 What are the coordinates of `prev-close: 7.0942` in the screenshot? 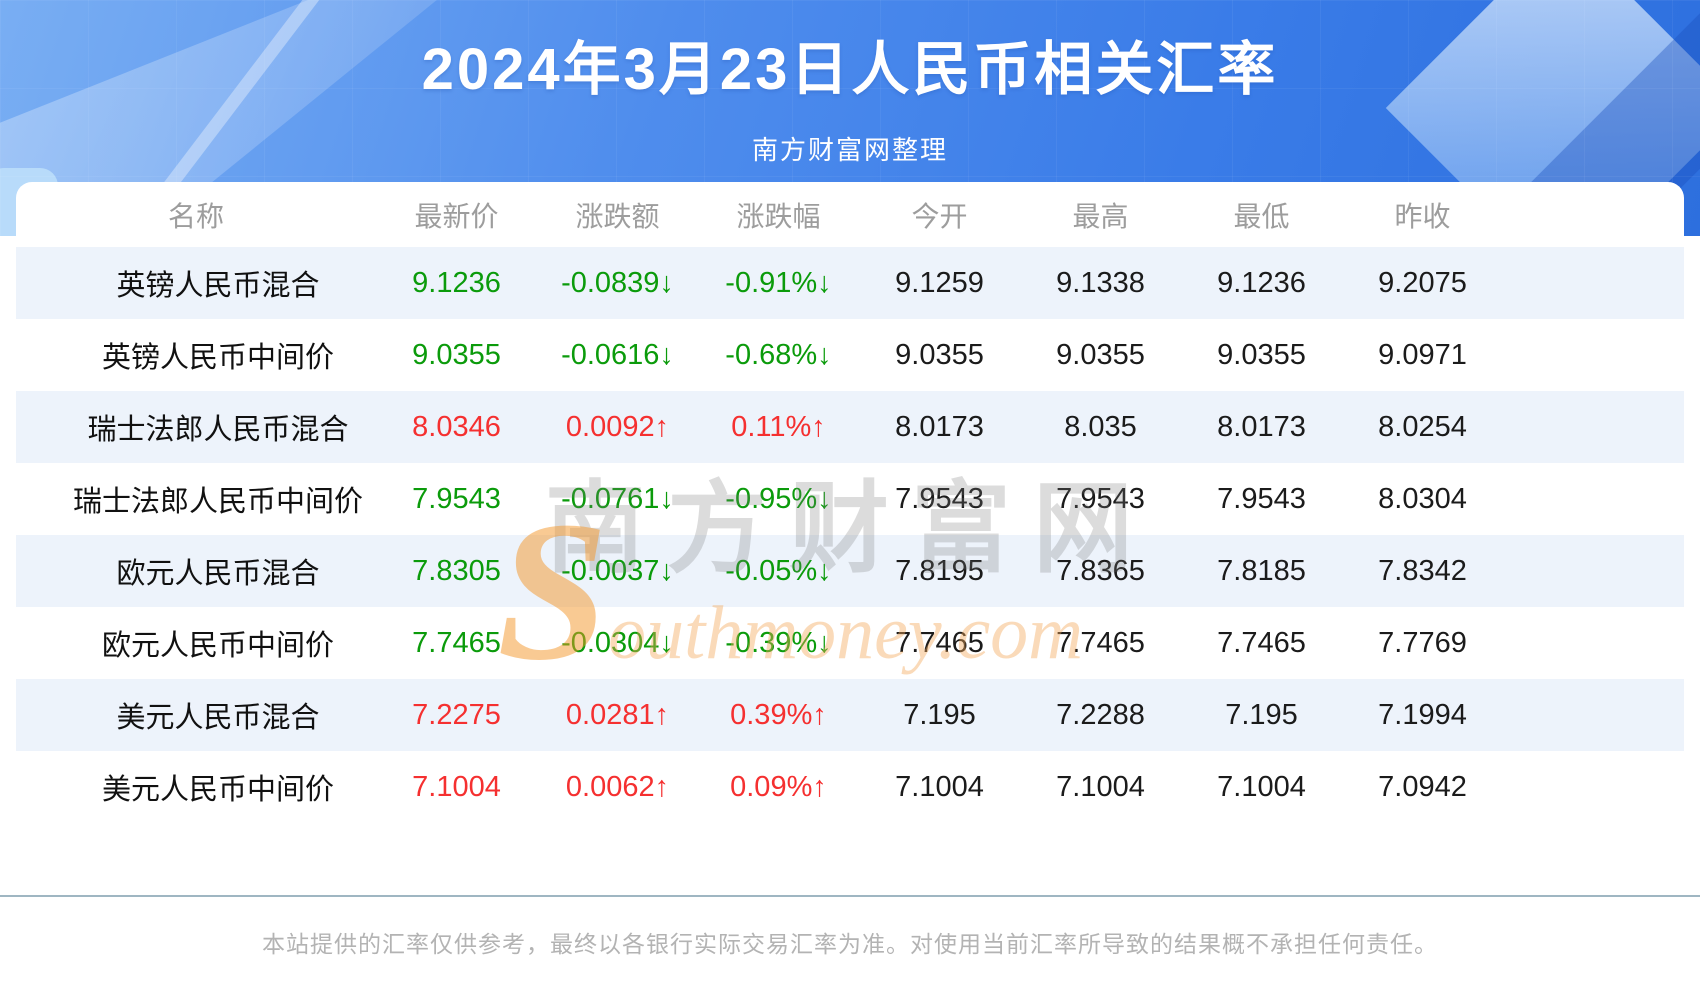 It's located at (1422, 786).